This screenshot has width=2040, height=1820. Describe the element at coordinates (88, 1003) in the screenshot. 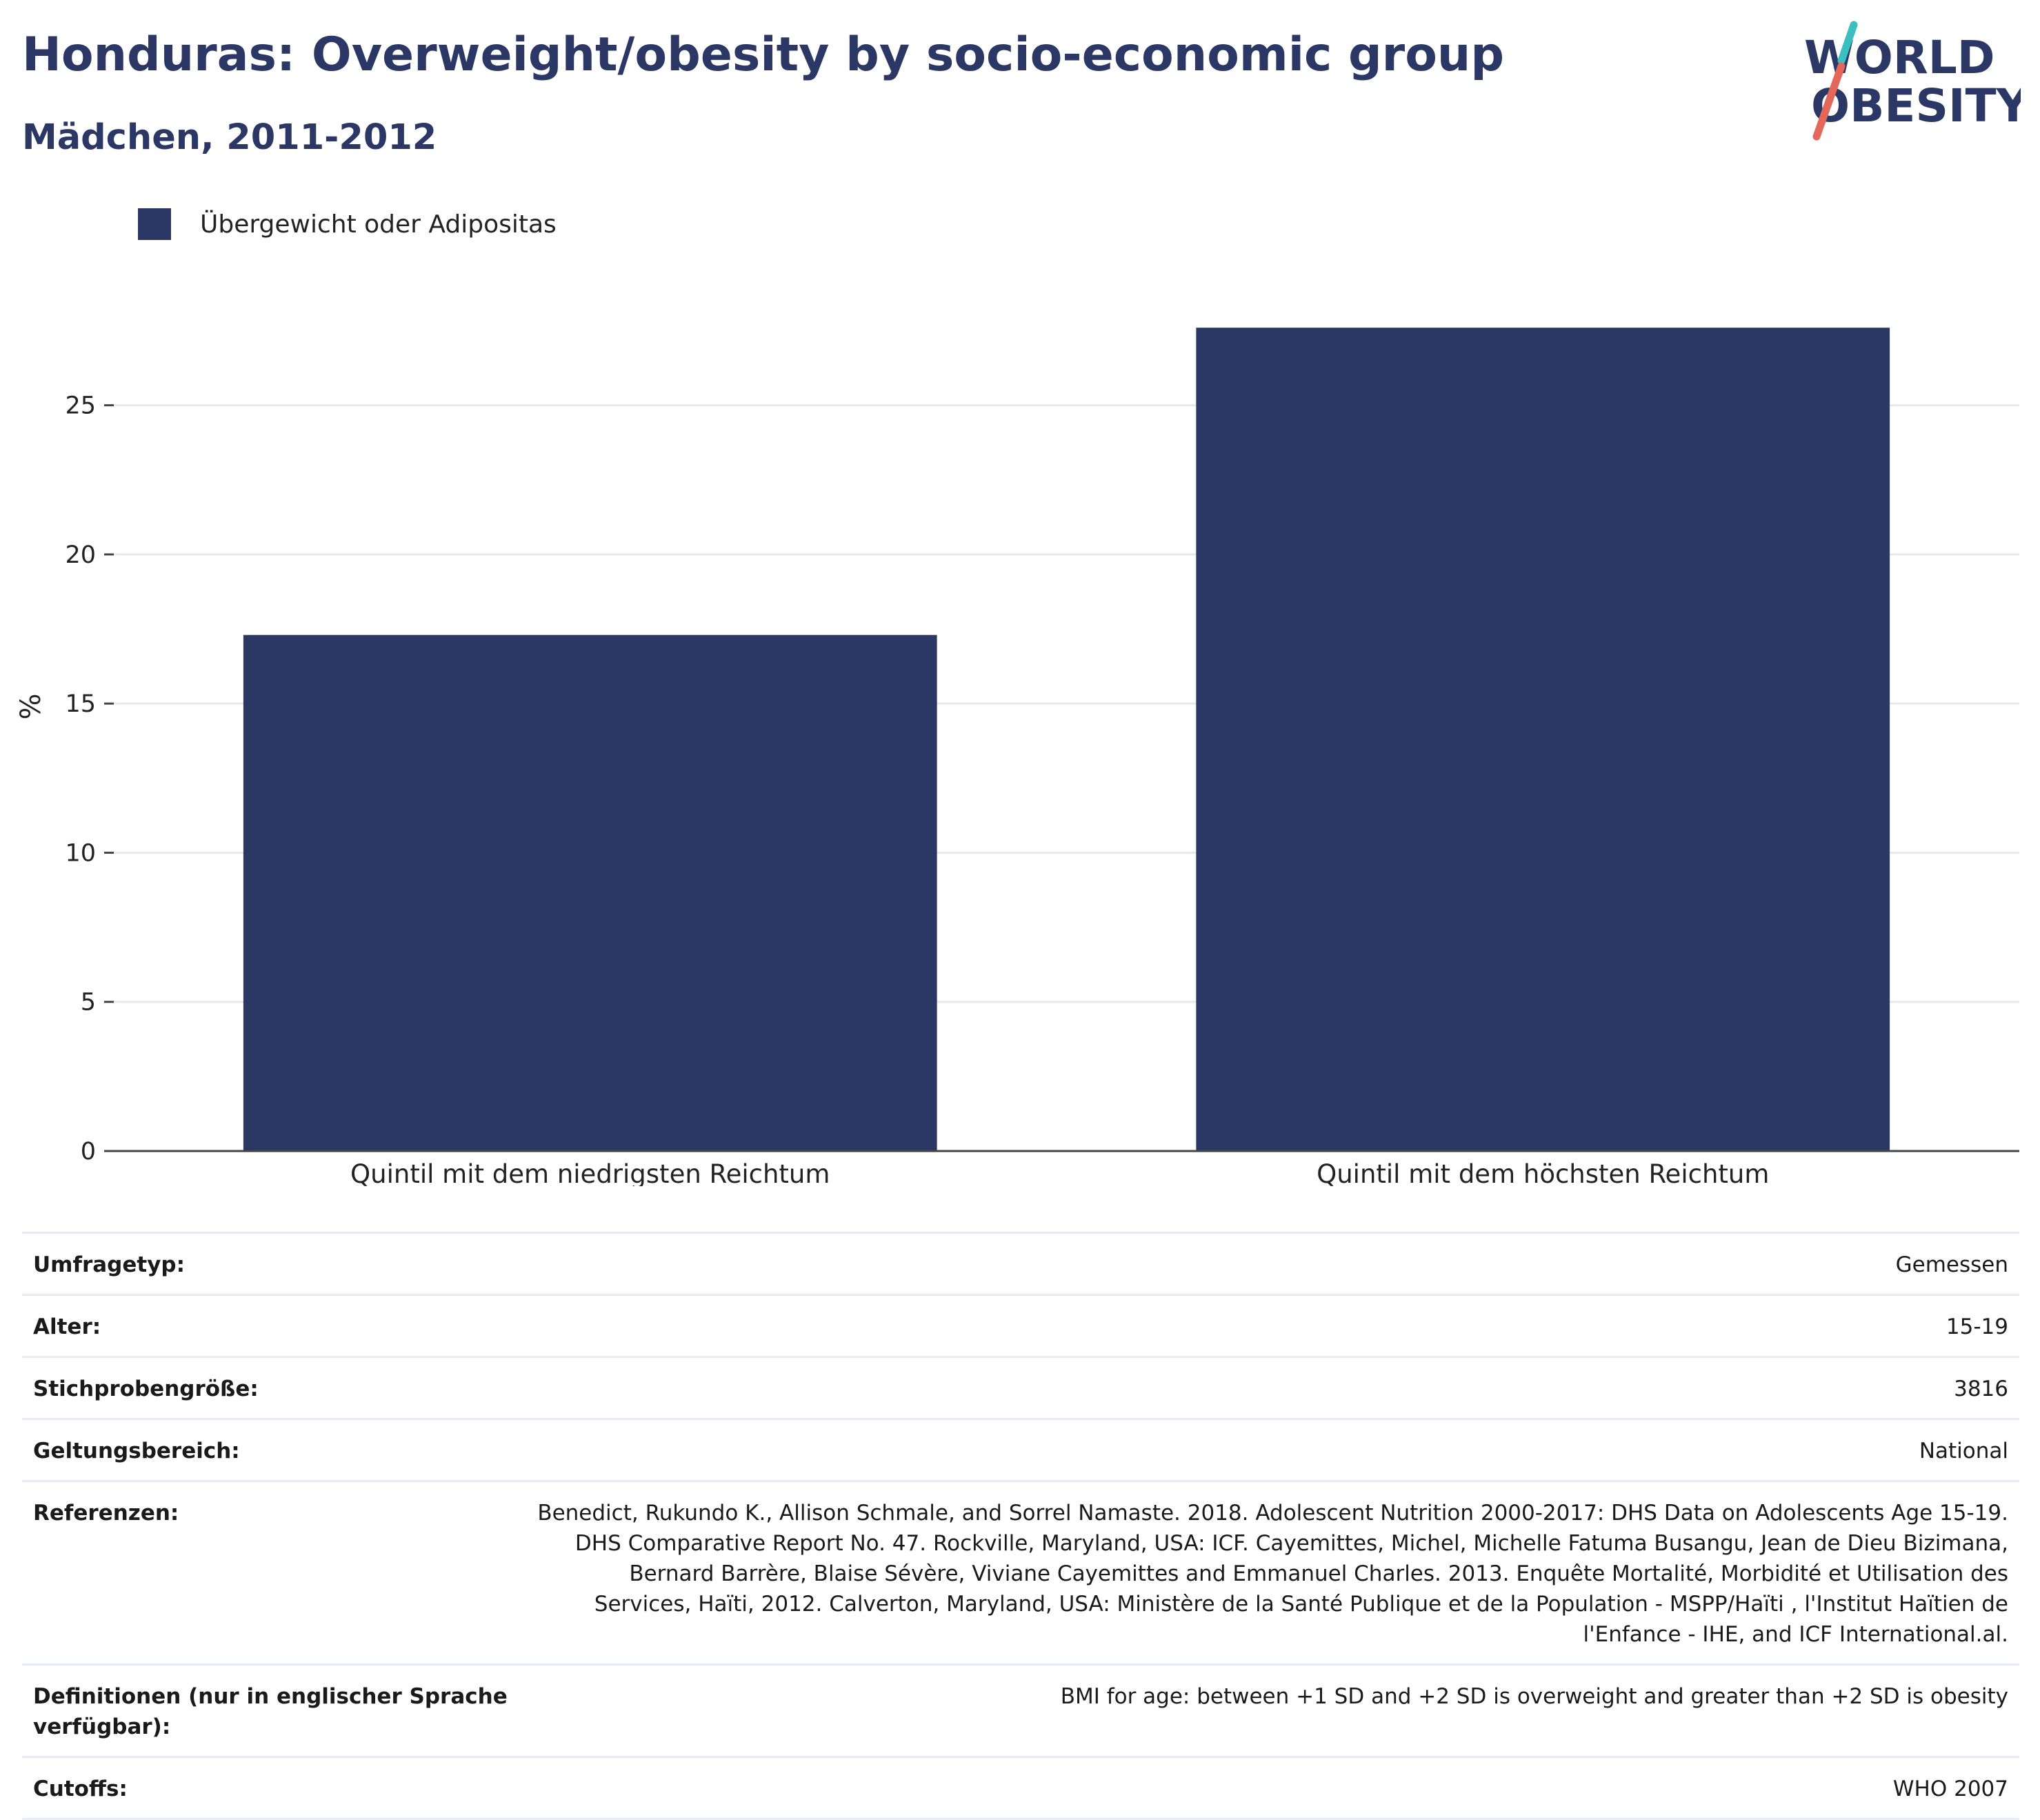

I see `y-tick-label: 5` at that location.